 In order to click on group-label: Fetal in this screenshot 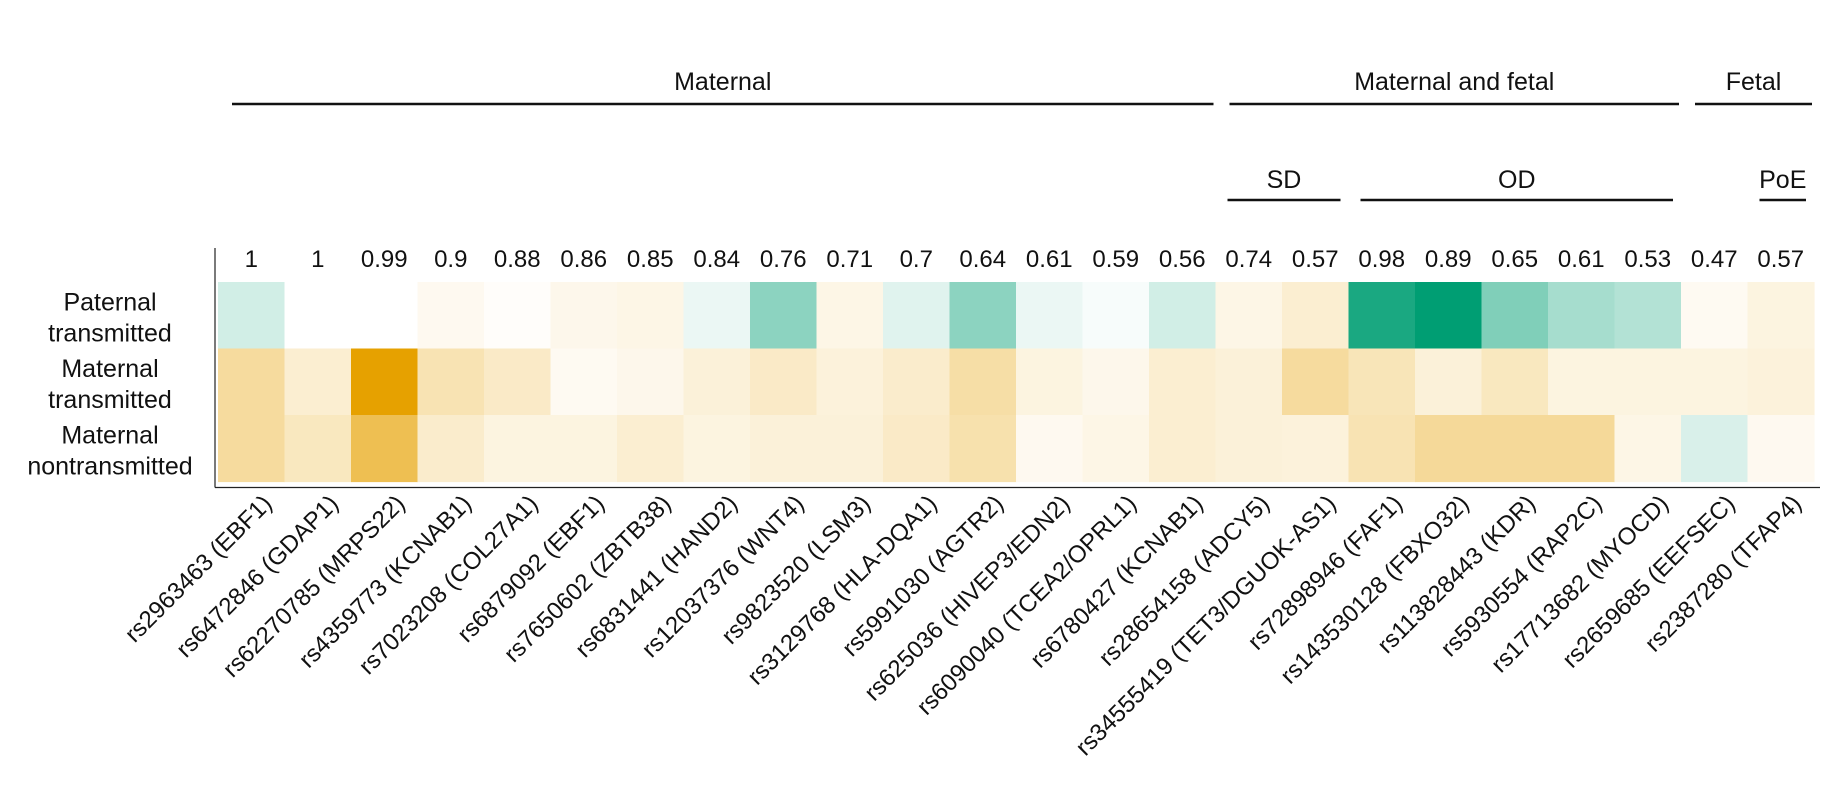, I will do `click(1754, 82)`.